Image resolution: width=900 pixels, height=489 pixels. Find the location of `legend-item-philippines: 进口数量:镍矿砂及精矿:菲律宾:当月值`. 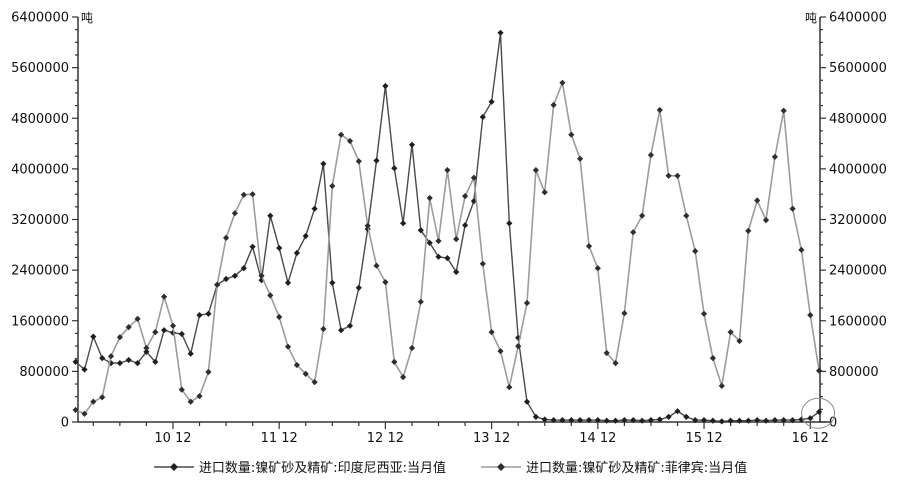

legend-item-philippines: 进口数量:镍矿砂及精矿:菲律宾:当月值 is located at coordinates (613, 466).